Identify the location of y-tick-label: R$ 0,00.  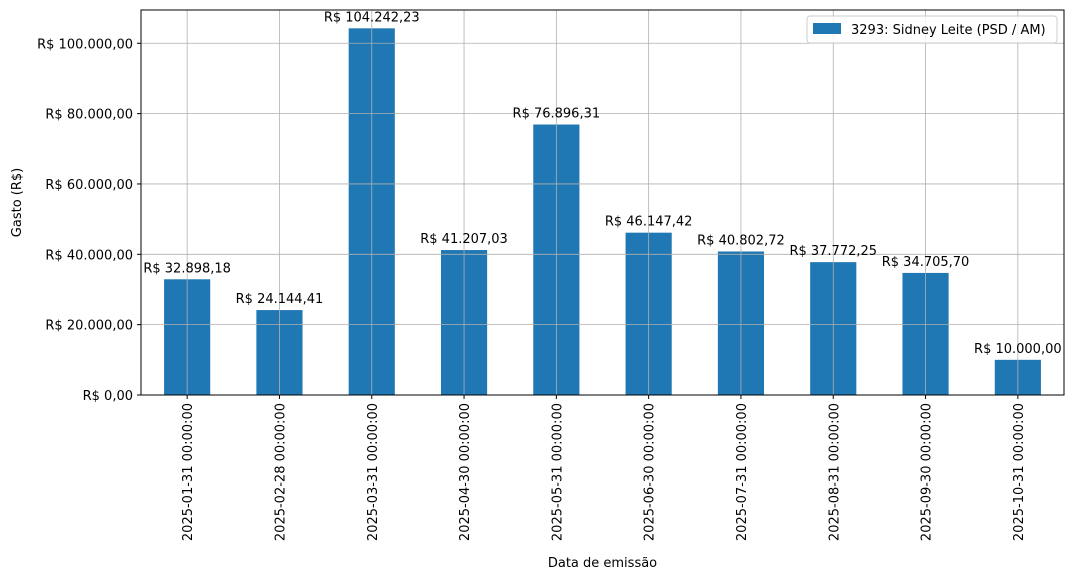
(108, 396).